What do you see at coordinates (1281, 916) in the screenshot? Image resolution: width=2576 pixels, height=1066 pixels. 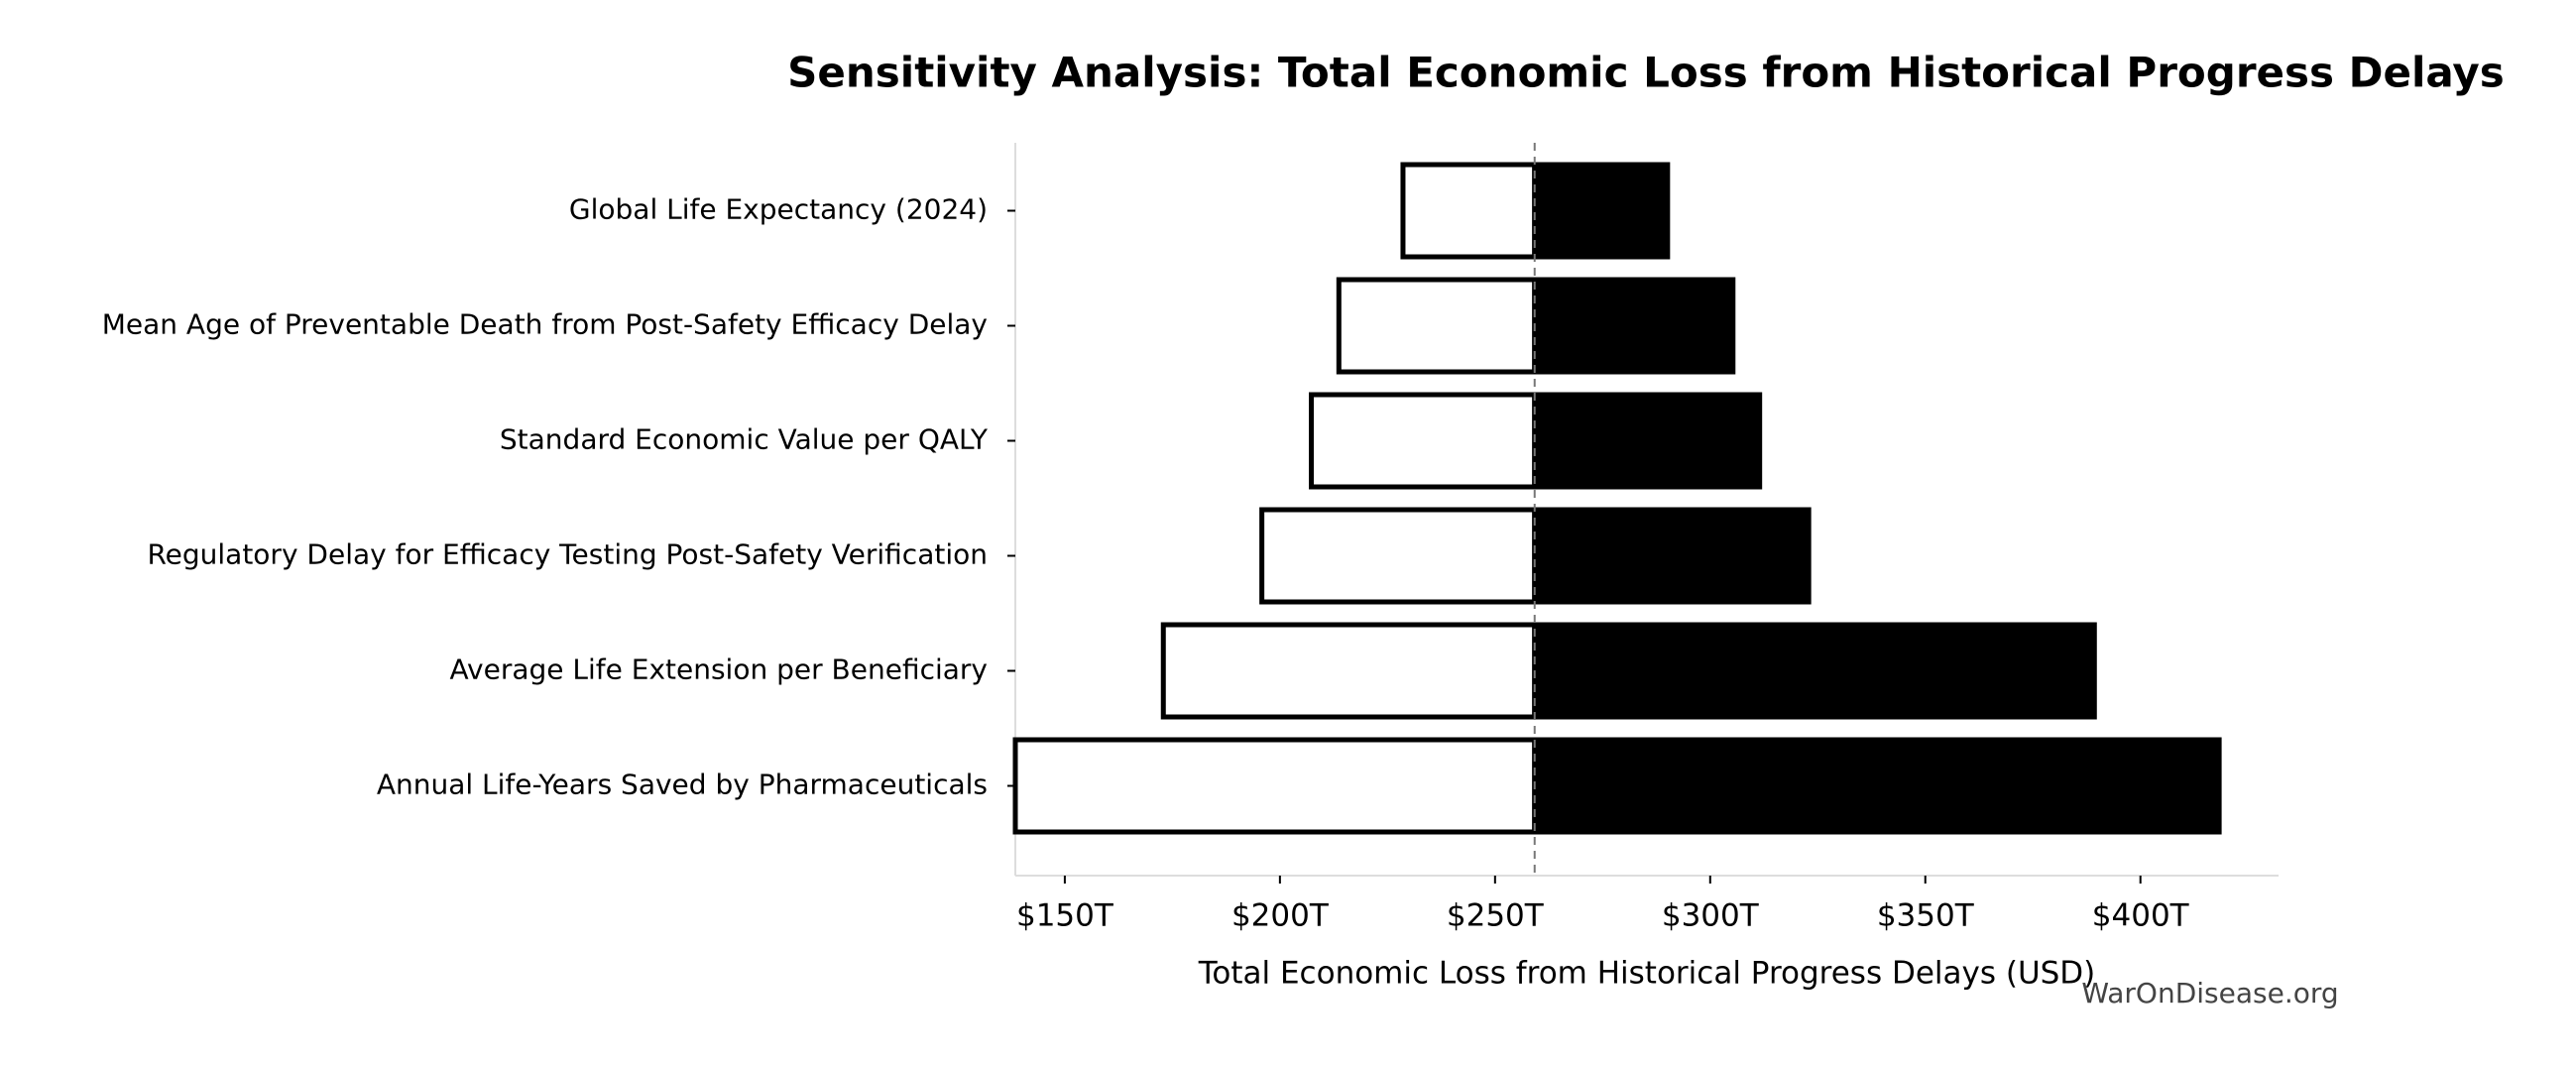 I see `x-tick-label: $200T` at bounding box center [1281, 916].